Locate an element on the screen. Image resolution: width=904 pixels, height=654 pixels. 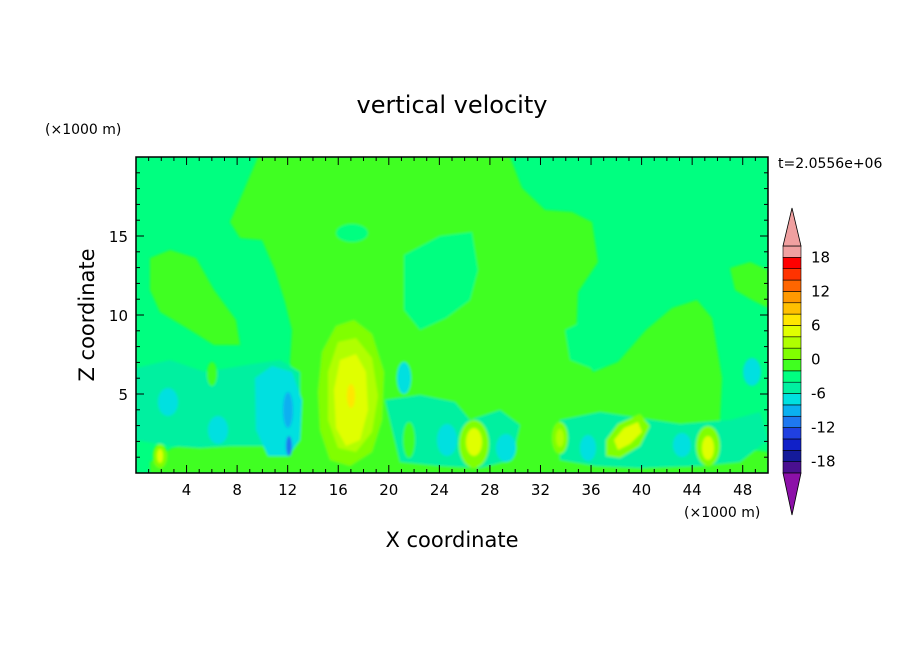
x-tick-label: 12 is located at coordinates (287, 490).